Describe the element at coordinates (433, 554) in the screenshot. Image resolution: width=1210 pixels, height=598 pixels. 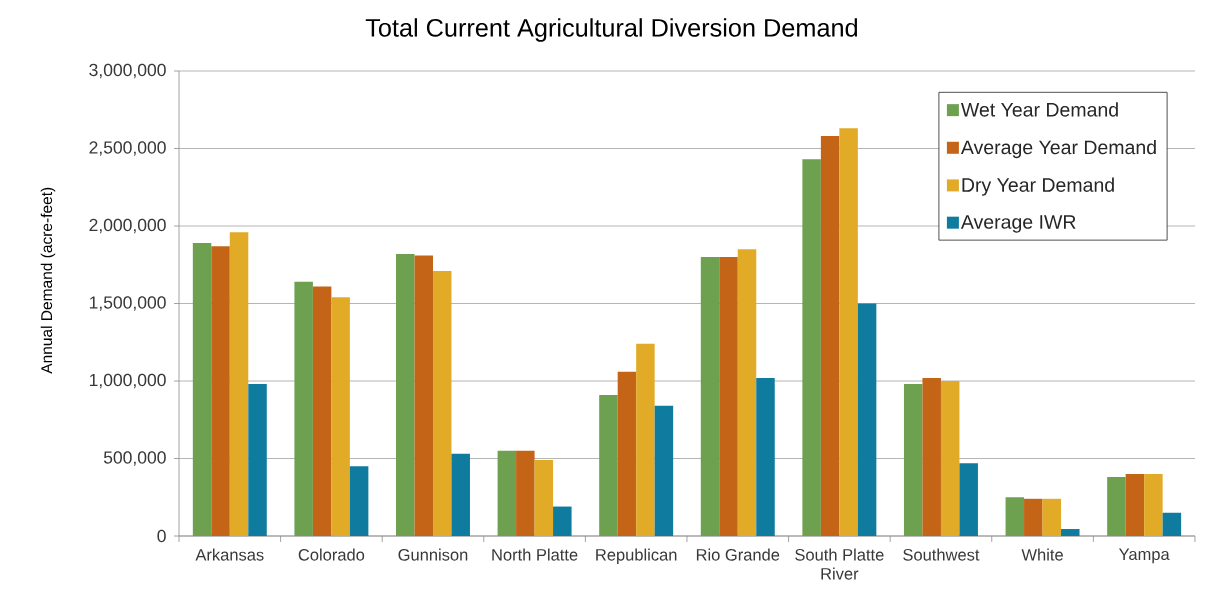
I see `x-tick-label: Gunnison` at that location.